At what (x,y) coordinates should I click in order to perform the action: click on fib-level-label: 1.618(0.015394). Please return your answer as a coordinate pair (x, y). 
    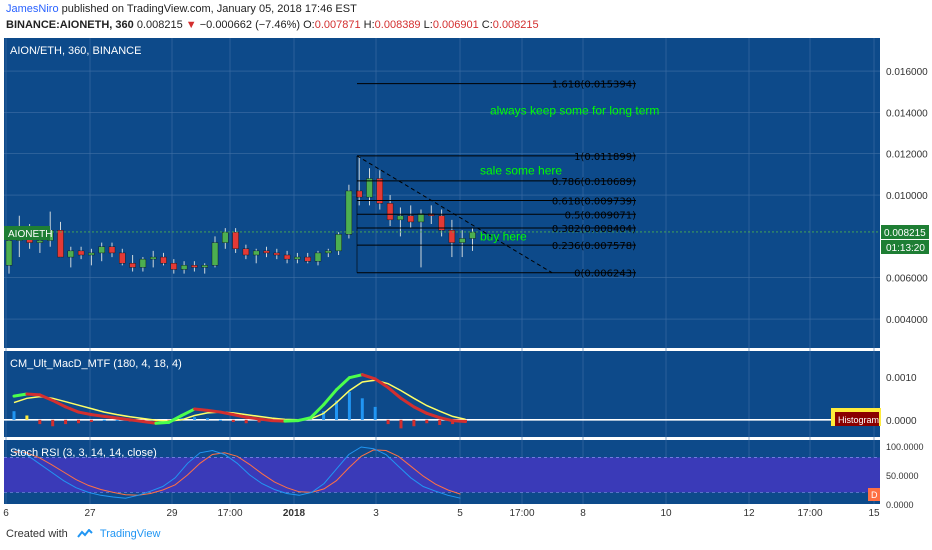
    Looking at the image, I should click on (594, 85).